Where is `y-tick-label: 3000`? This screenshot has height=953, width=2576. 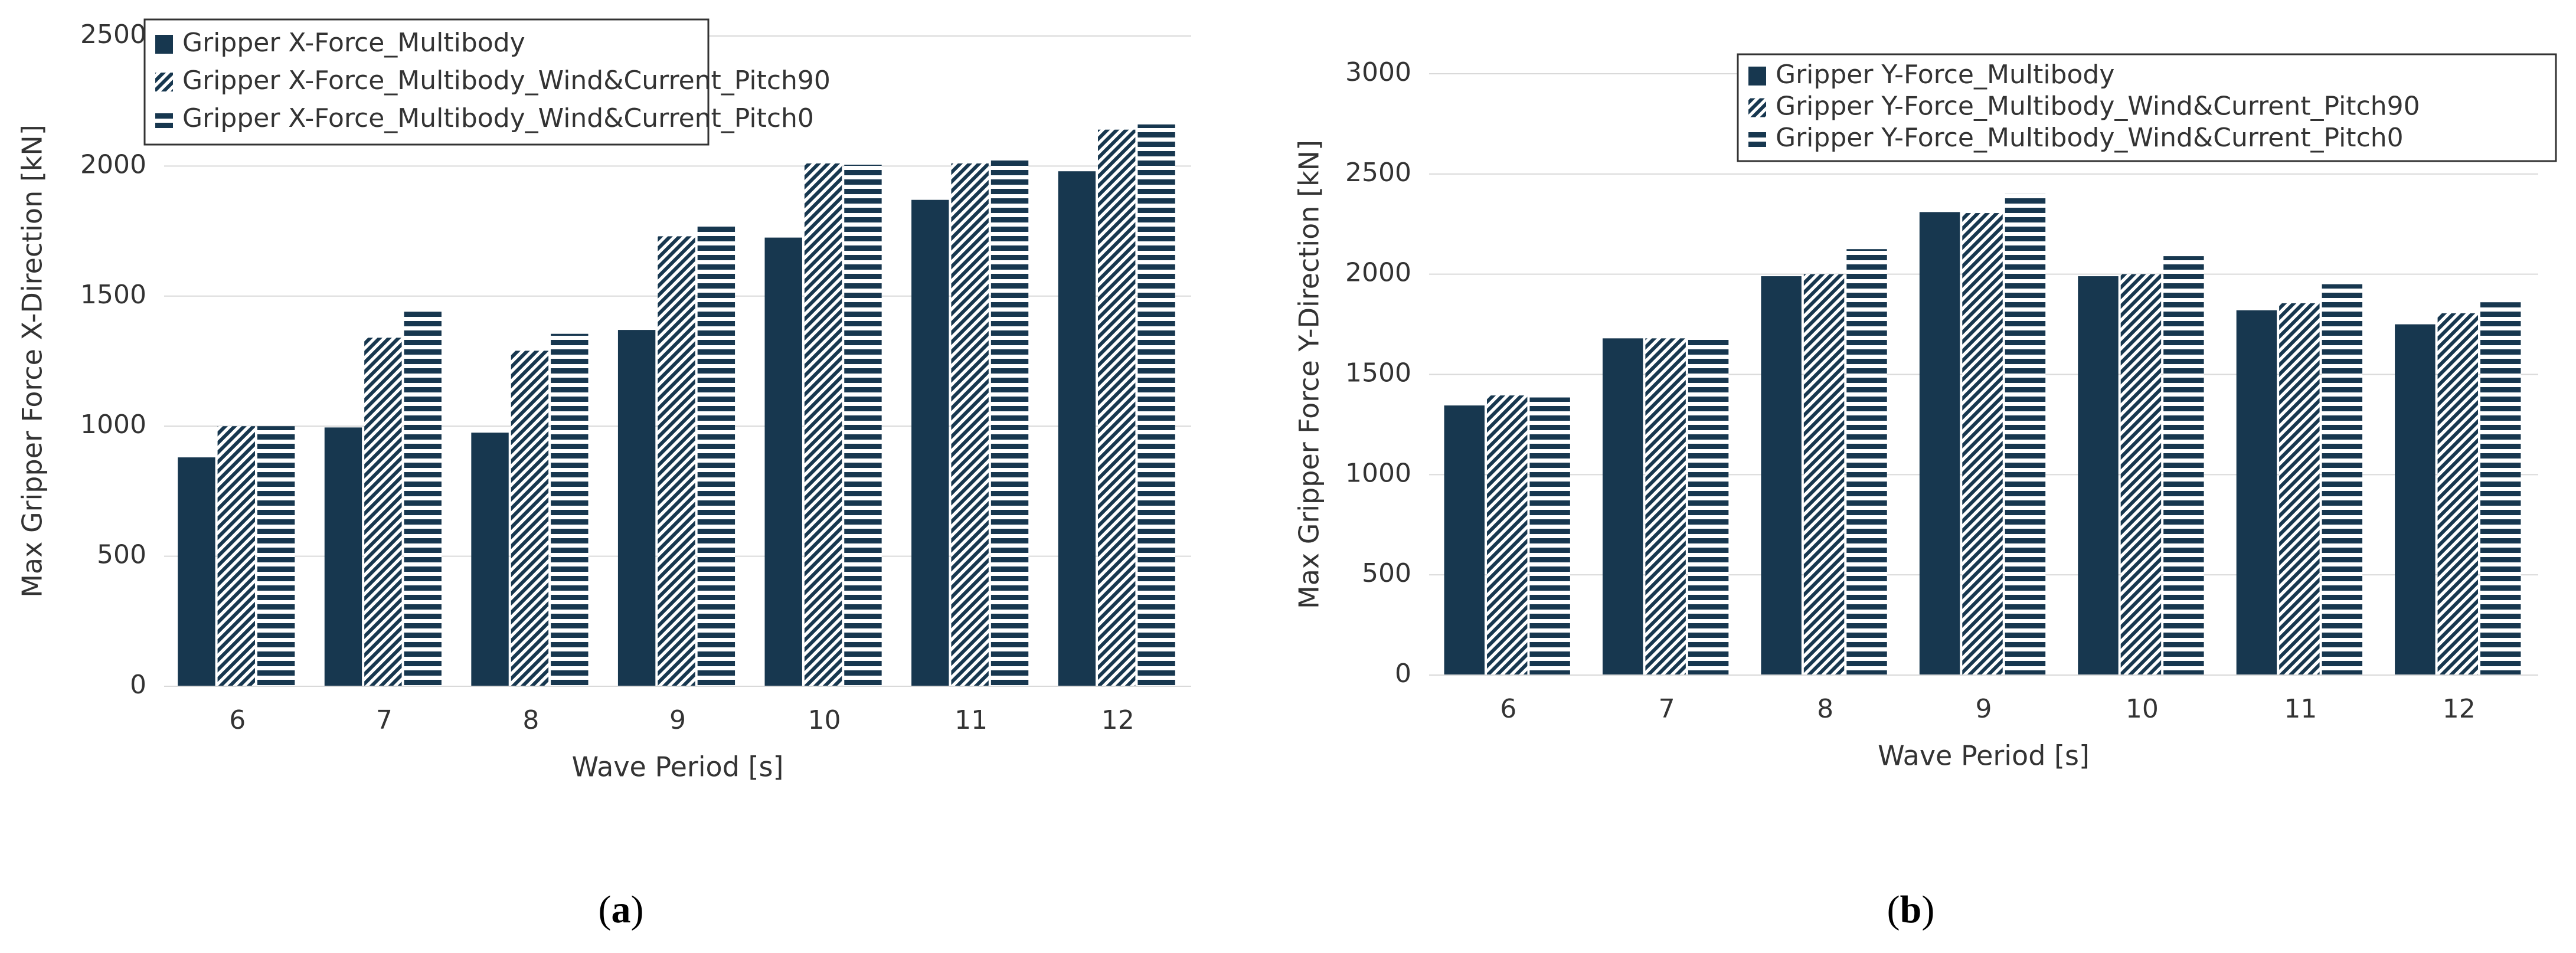
y-tick-label: 3000 is located at coordinates (1378, 72).